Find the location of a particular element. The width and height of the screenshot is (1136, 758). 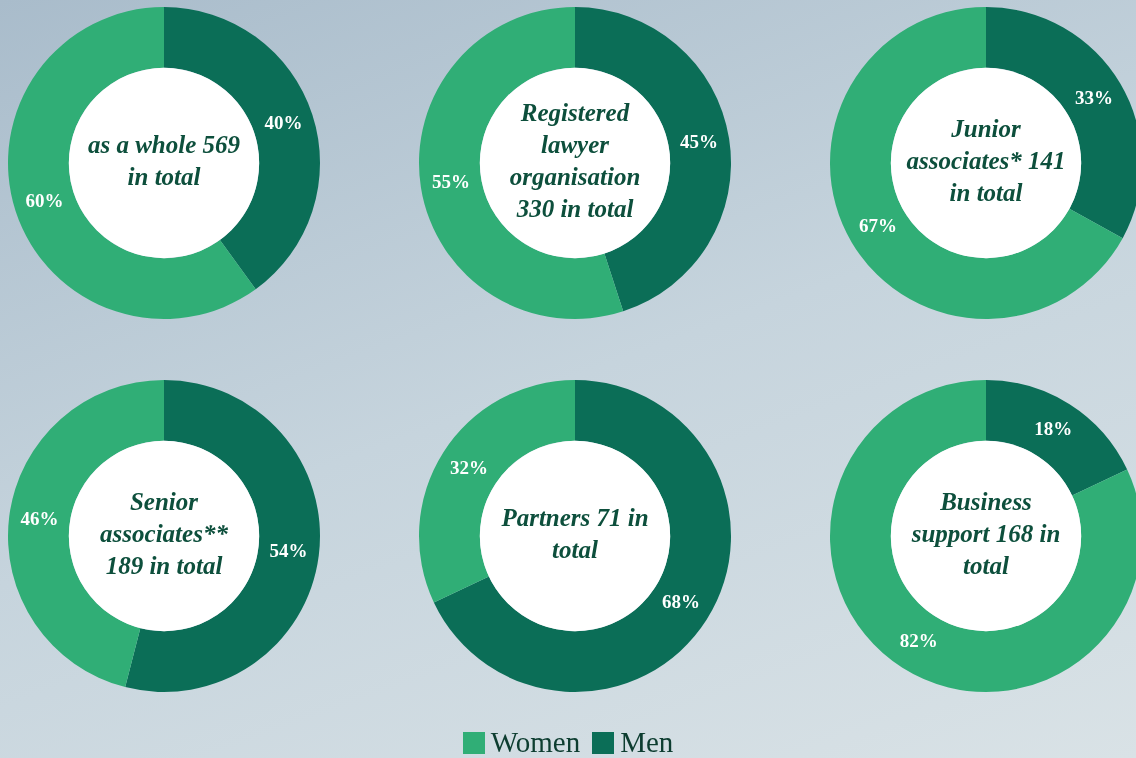

text: as a whole 569 in total is located at coordinates (164, 161).